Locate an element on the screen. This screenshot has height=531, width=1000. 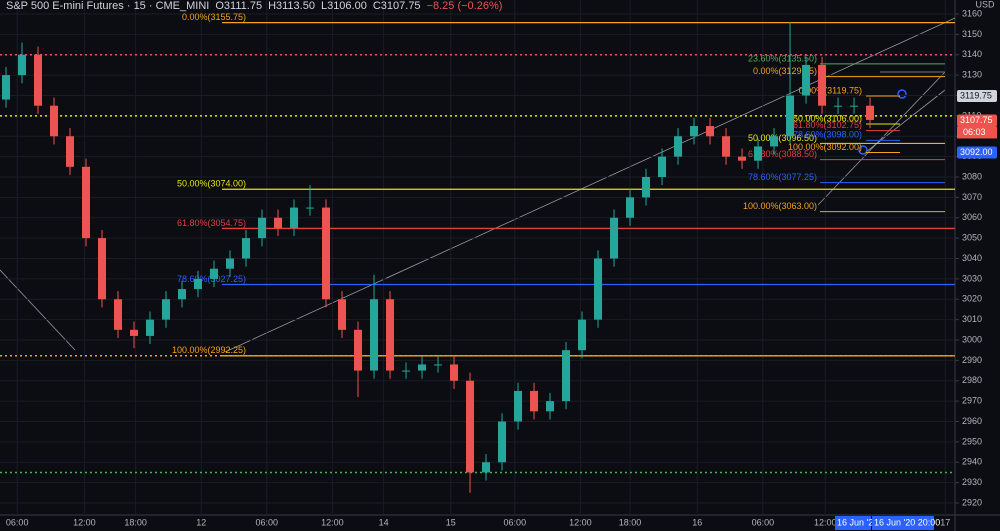
fib-label: 50.00%(3106.00) is located at coordinates (827, 118).